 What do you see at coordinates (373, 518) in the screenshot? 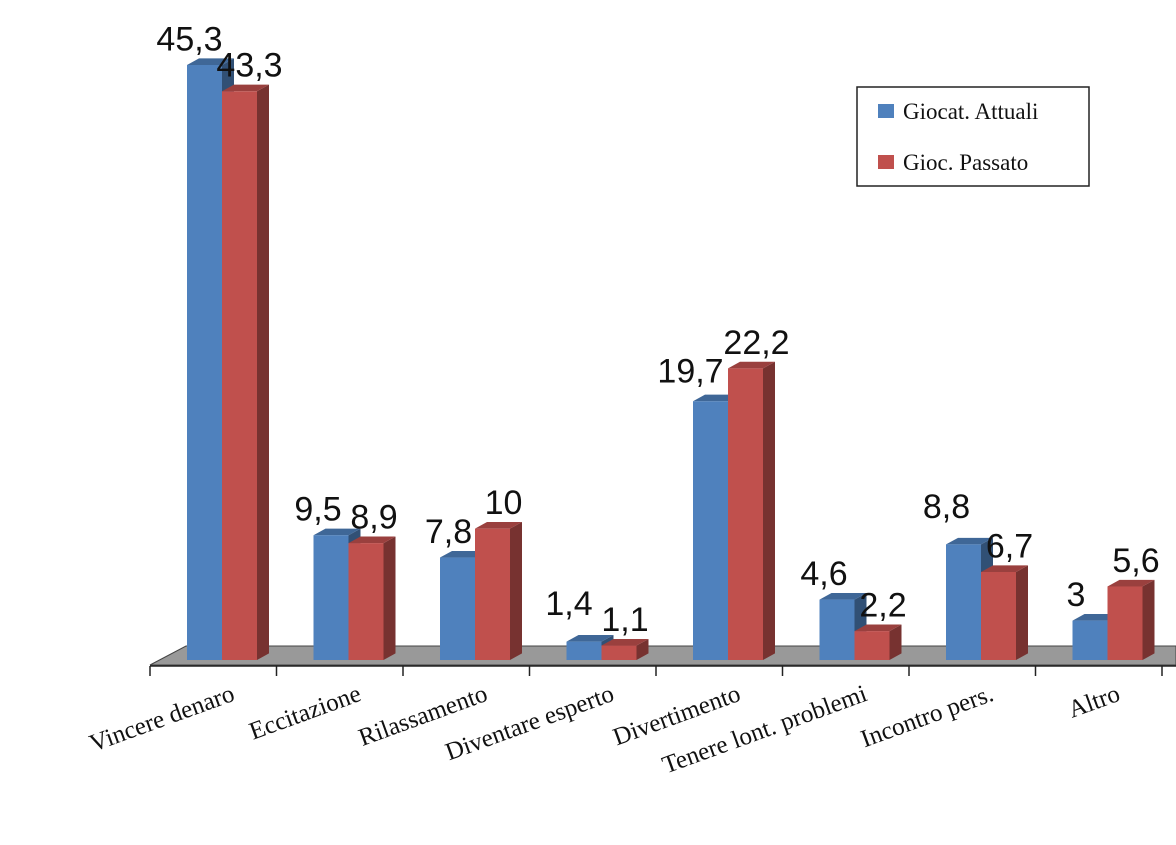
I see `value-label-eccitazione-gioc-passato: 8,9` at bounding box center [373, 518].